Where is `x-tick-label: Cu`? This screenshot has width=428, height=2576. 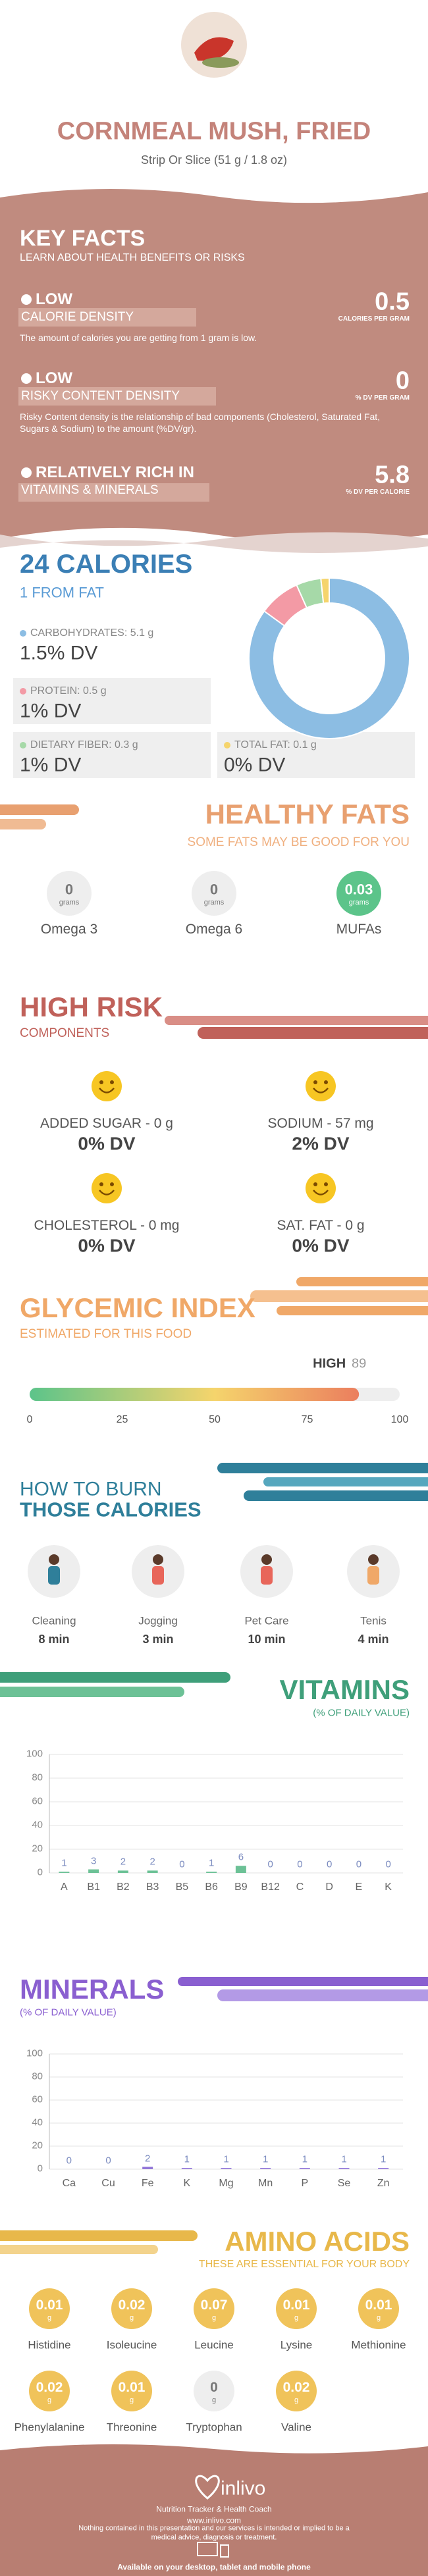
x-tick-label: Cu is located at coordinates (108, 2183).